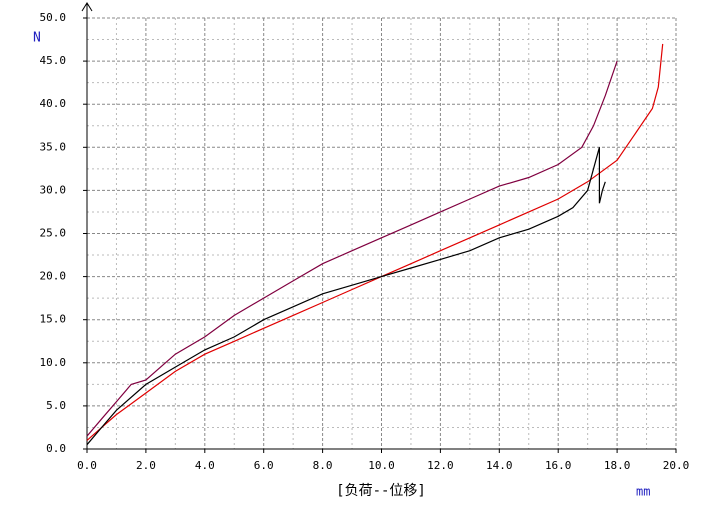 The width and height of the screenshot is (702, 514). I want to click on y-tick-label: 20.0, so click(53, 276).